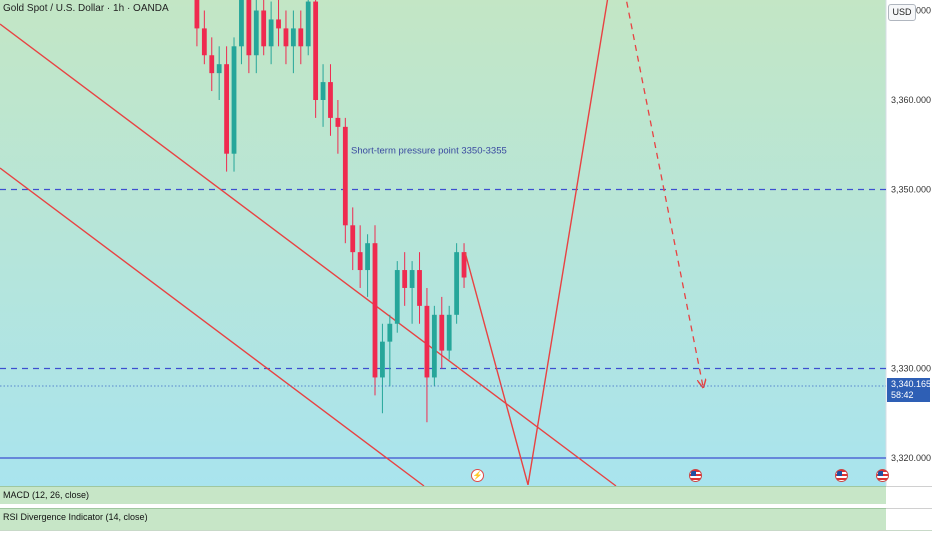 The width and height of the screenshot is (932, 550). What do you see at coordinates (75, 517) in the screenshot?
I see `rsi-label: RSI Divergence Indicator (14, close)` at bounding box center [75, 517].